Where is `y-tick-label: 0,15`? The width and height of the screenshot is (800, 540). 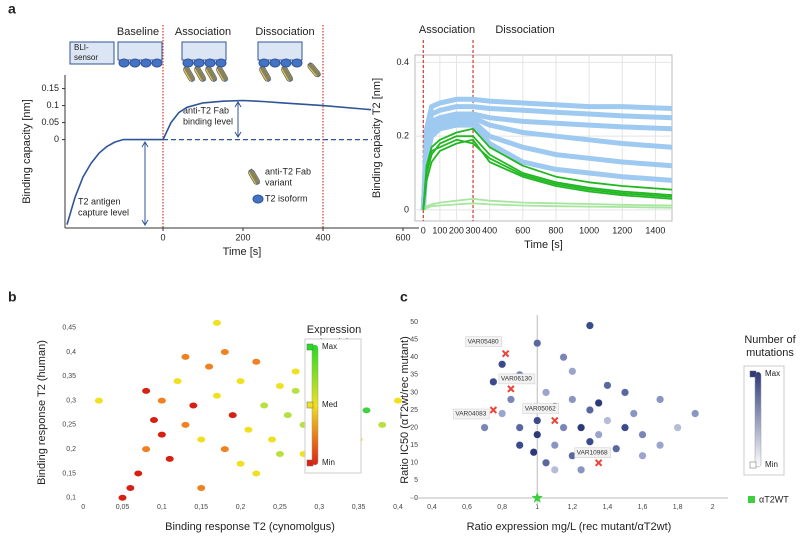 y-tick-label: 0,15 is located at coordinates (69, 473).